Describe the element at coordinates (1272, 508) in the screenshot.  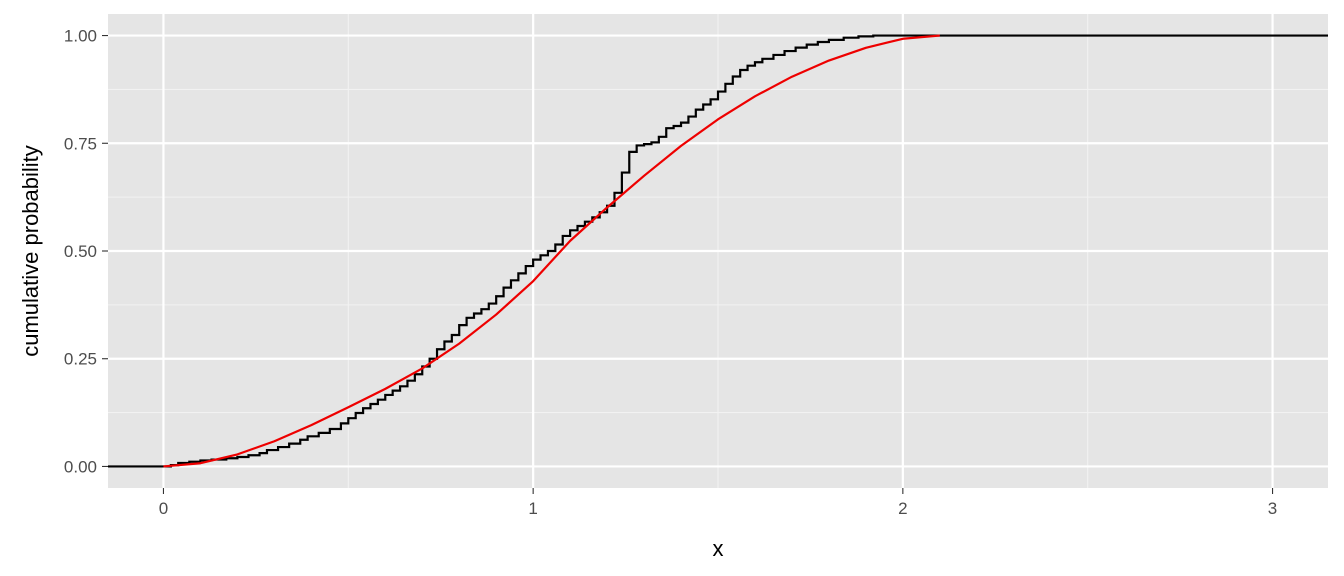
I see `x-tick-label: 3` at that location.